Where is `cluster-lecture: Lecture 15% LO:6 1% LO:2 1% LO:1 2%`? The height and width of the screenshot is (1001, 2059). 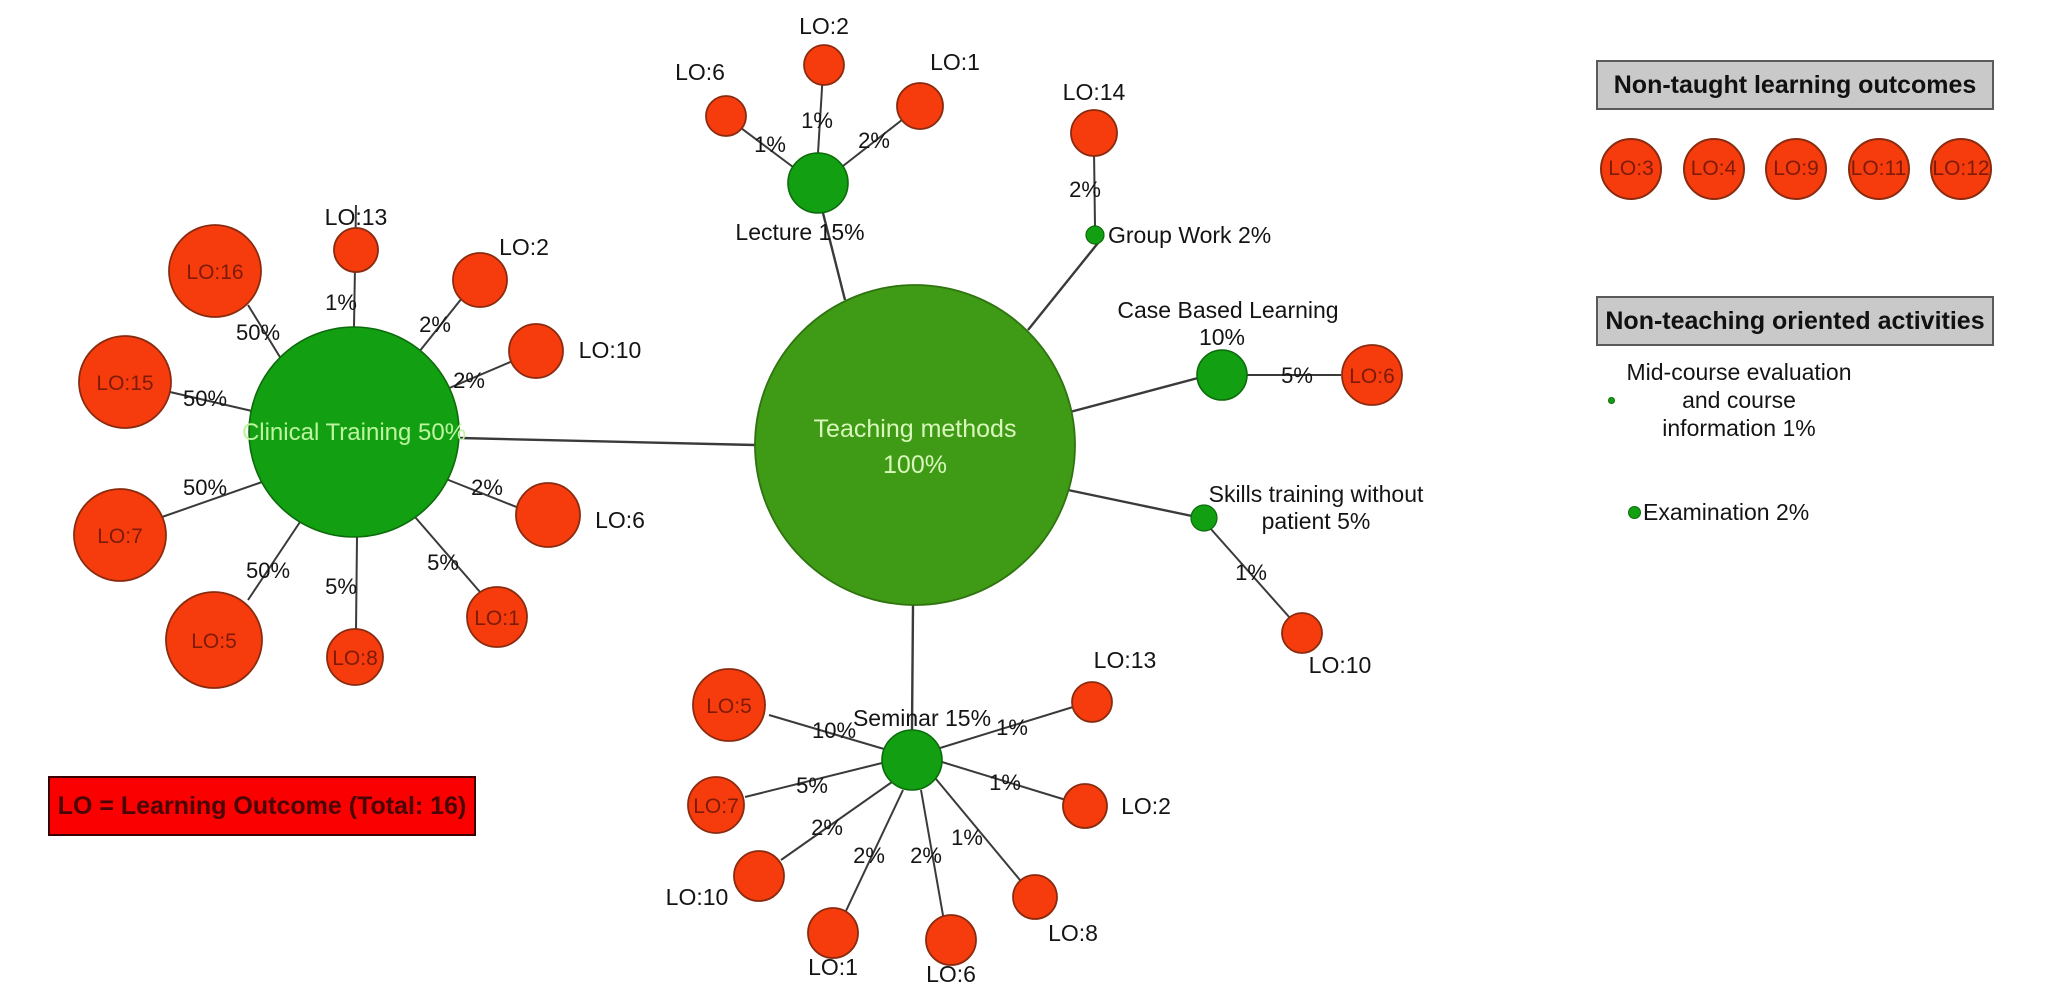 cluster-lecture: Lecture 15% LO:6 1% LO:2 1% LO:1 2% is located at coordinates (827, 129).